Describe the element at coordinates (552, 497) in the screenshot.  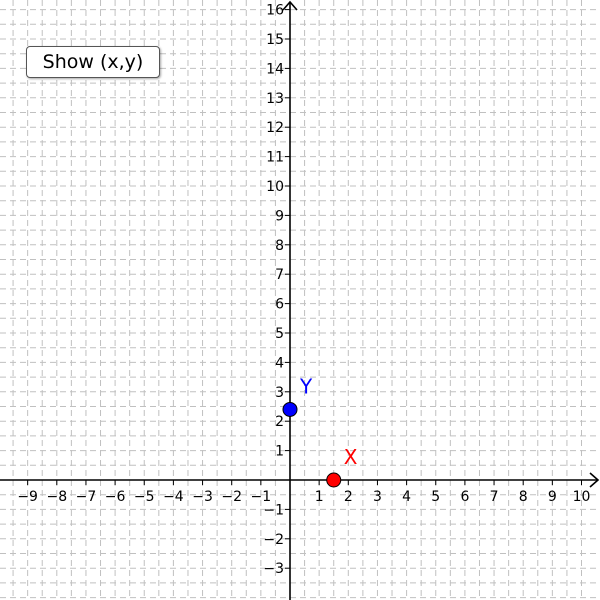
I see `x-tick-label: 9` at that location.